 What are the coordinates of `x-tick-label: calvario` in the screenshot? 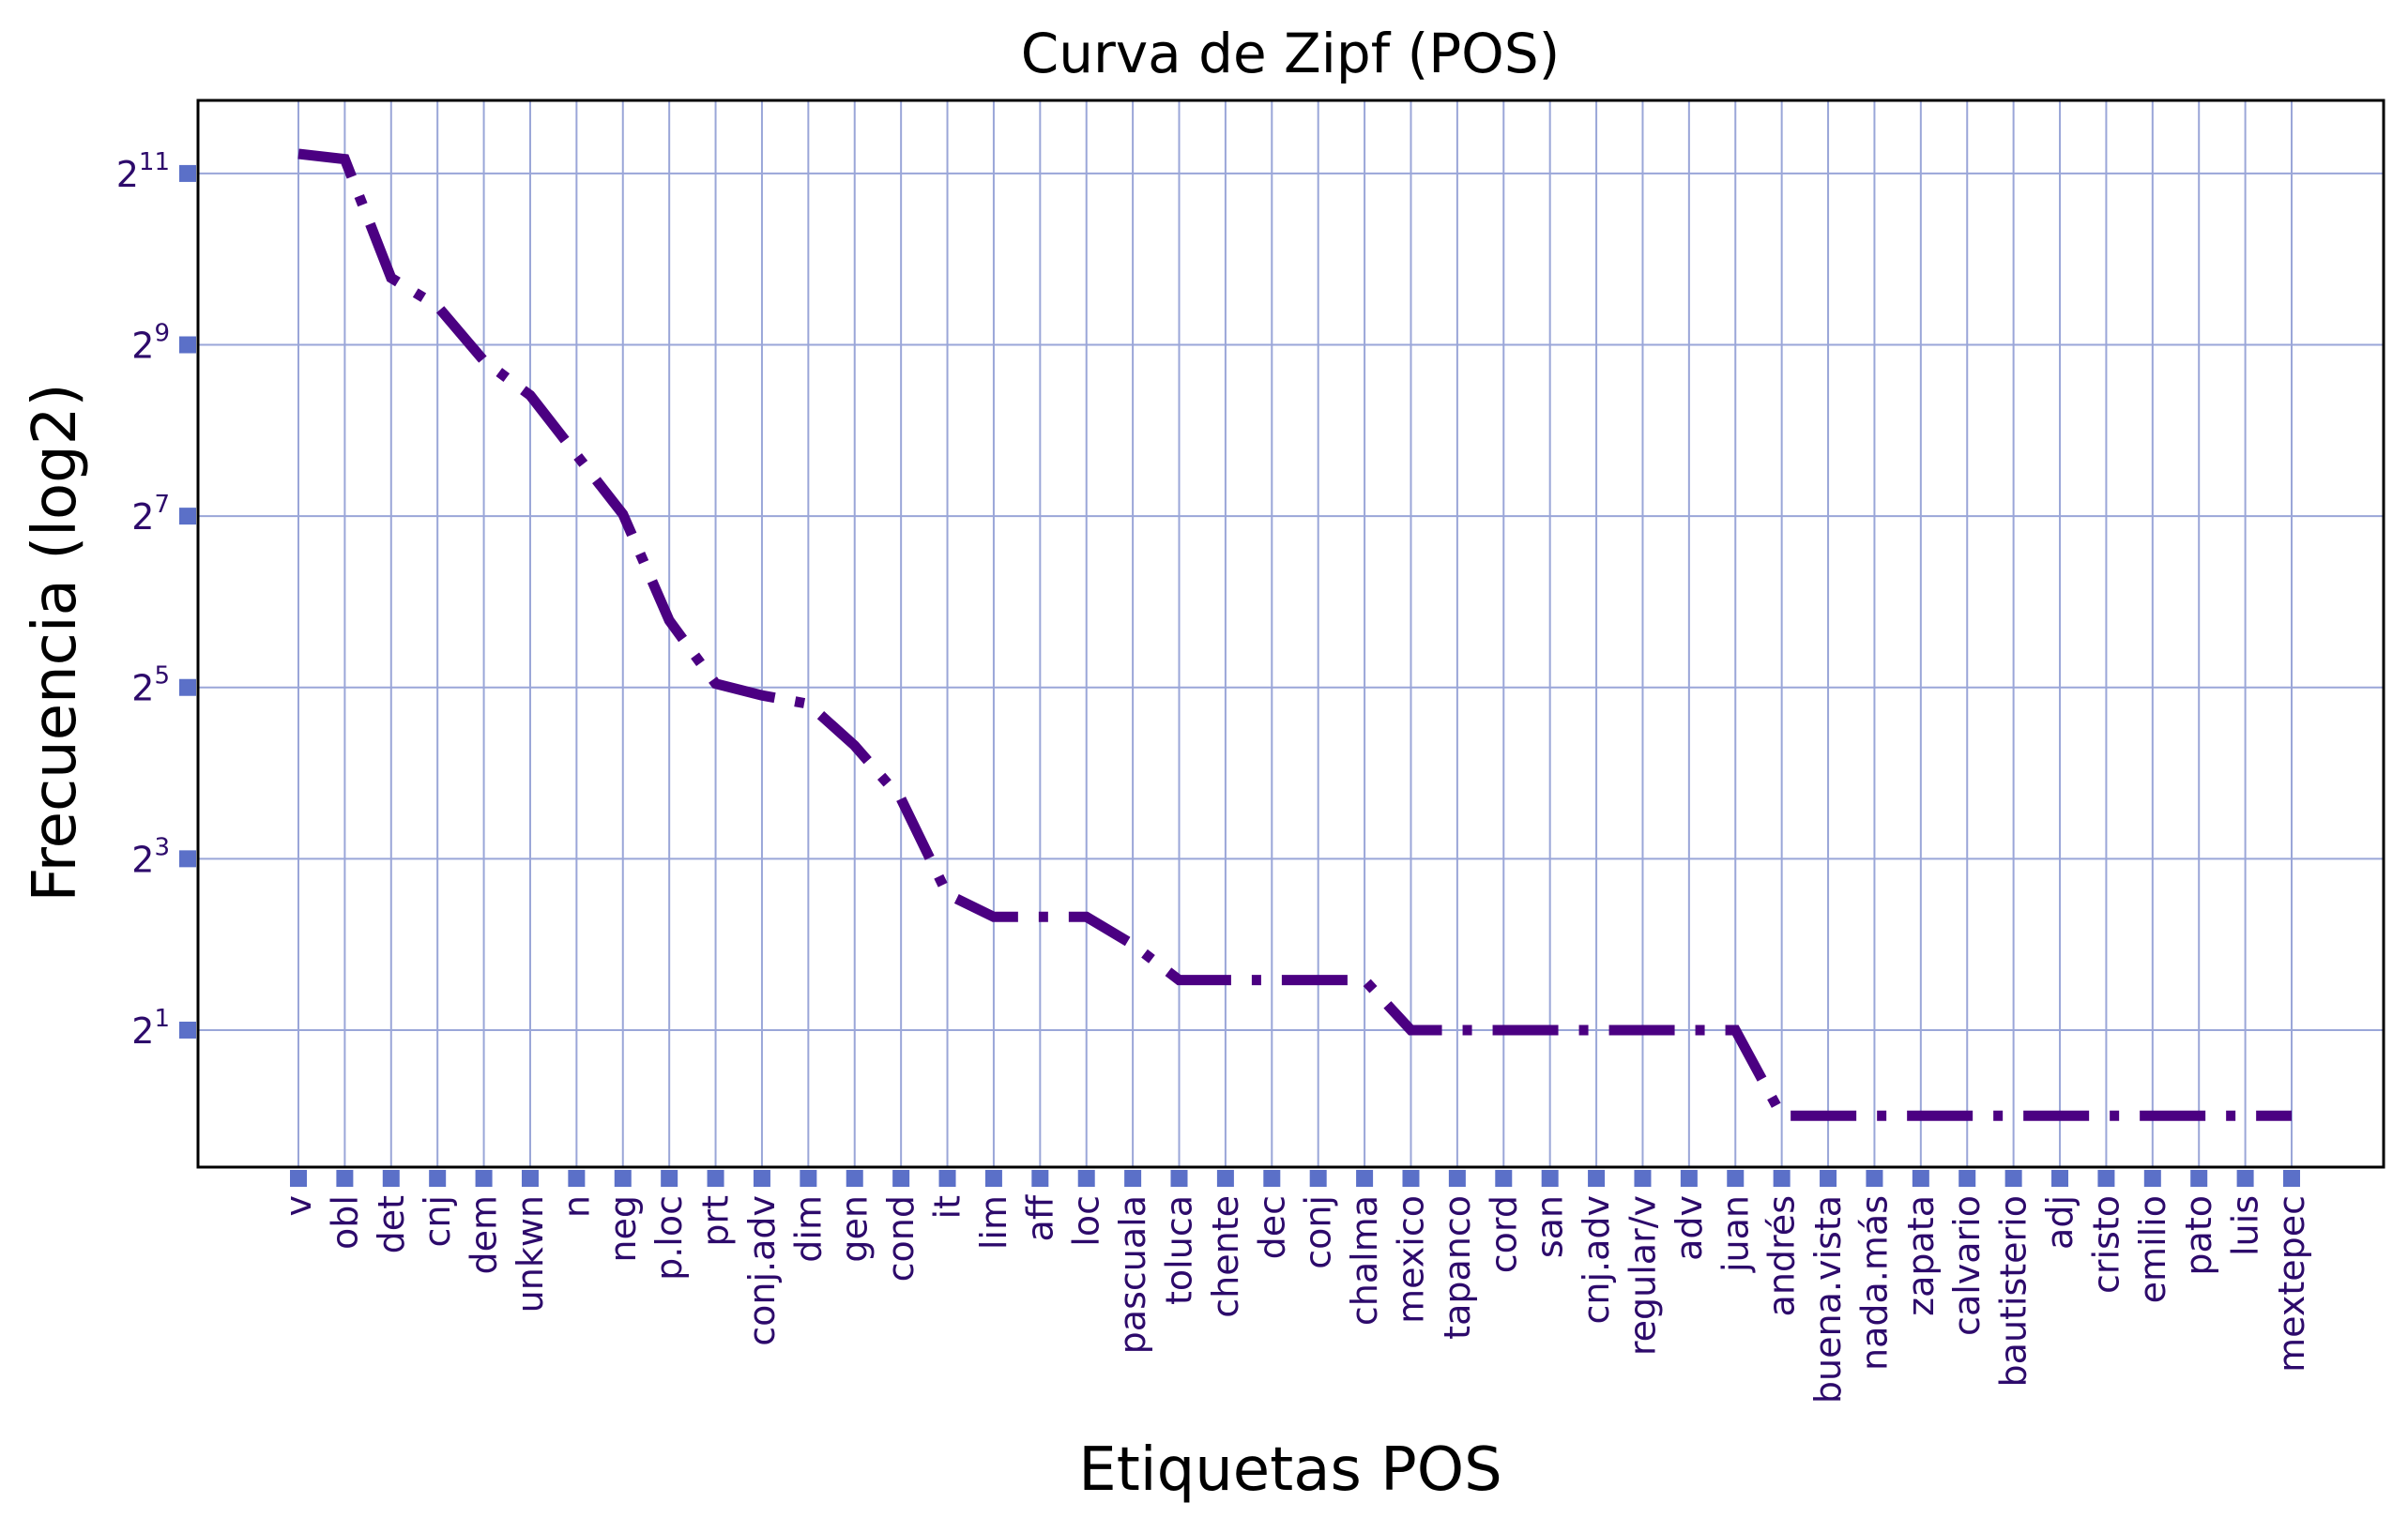 It's located at (1967, 1265).